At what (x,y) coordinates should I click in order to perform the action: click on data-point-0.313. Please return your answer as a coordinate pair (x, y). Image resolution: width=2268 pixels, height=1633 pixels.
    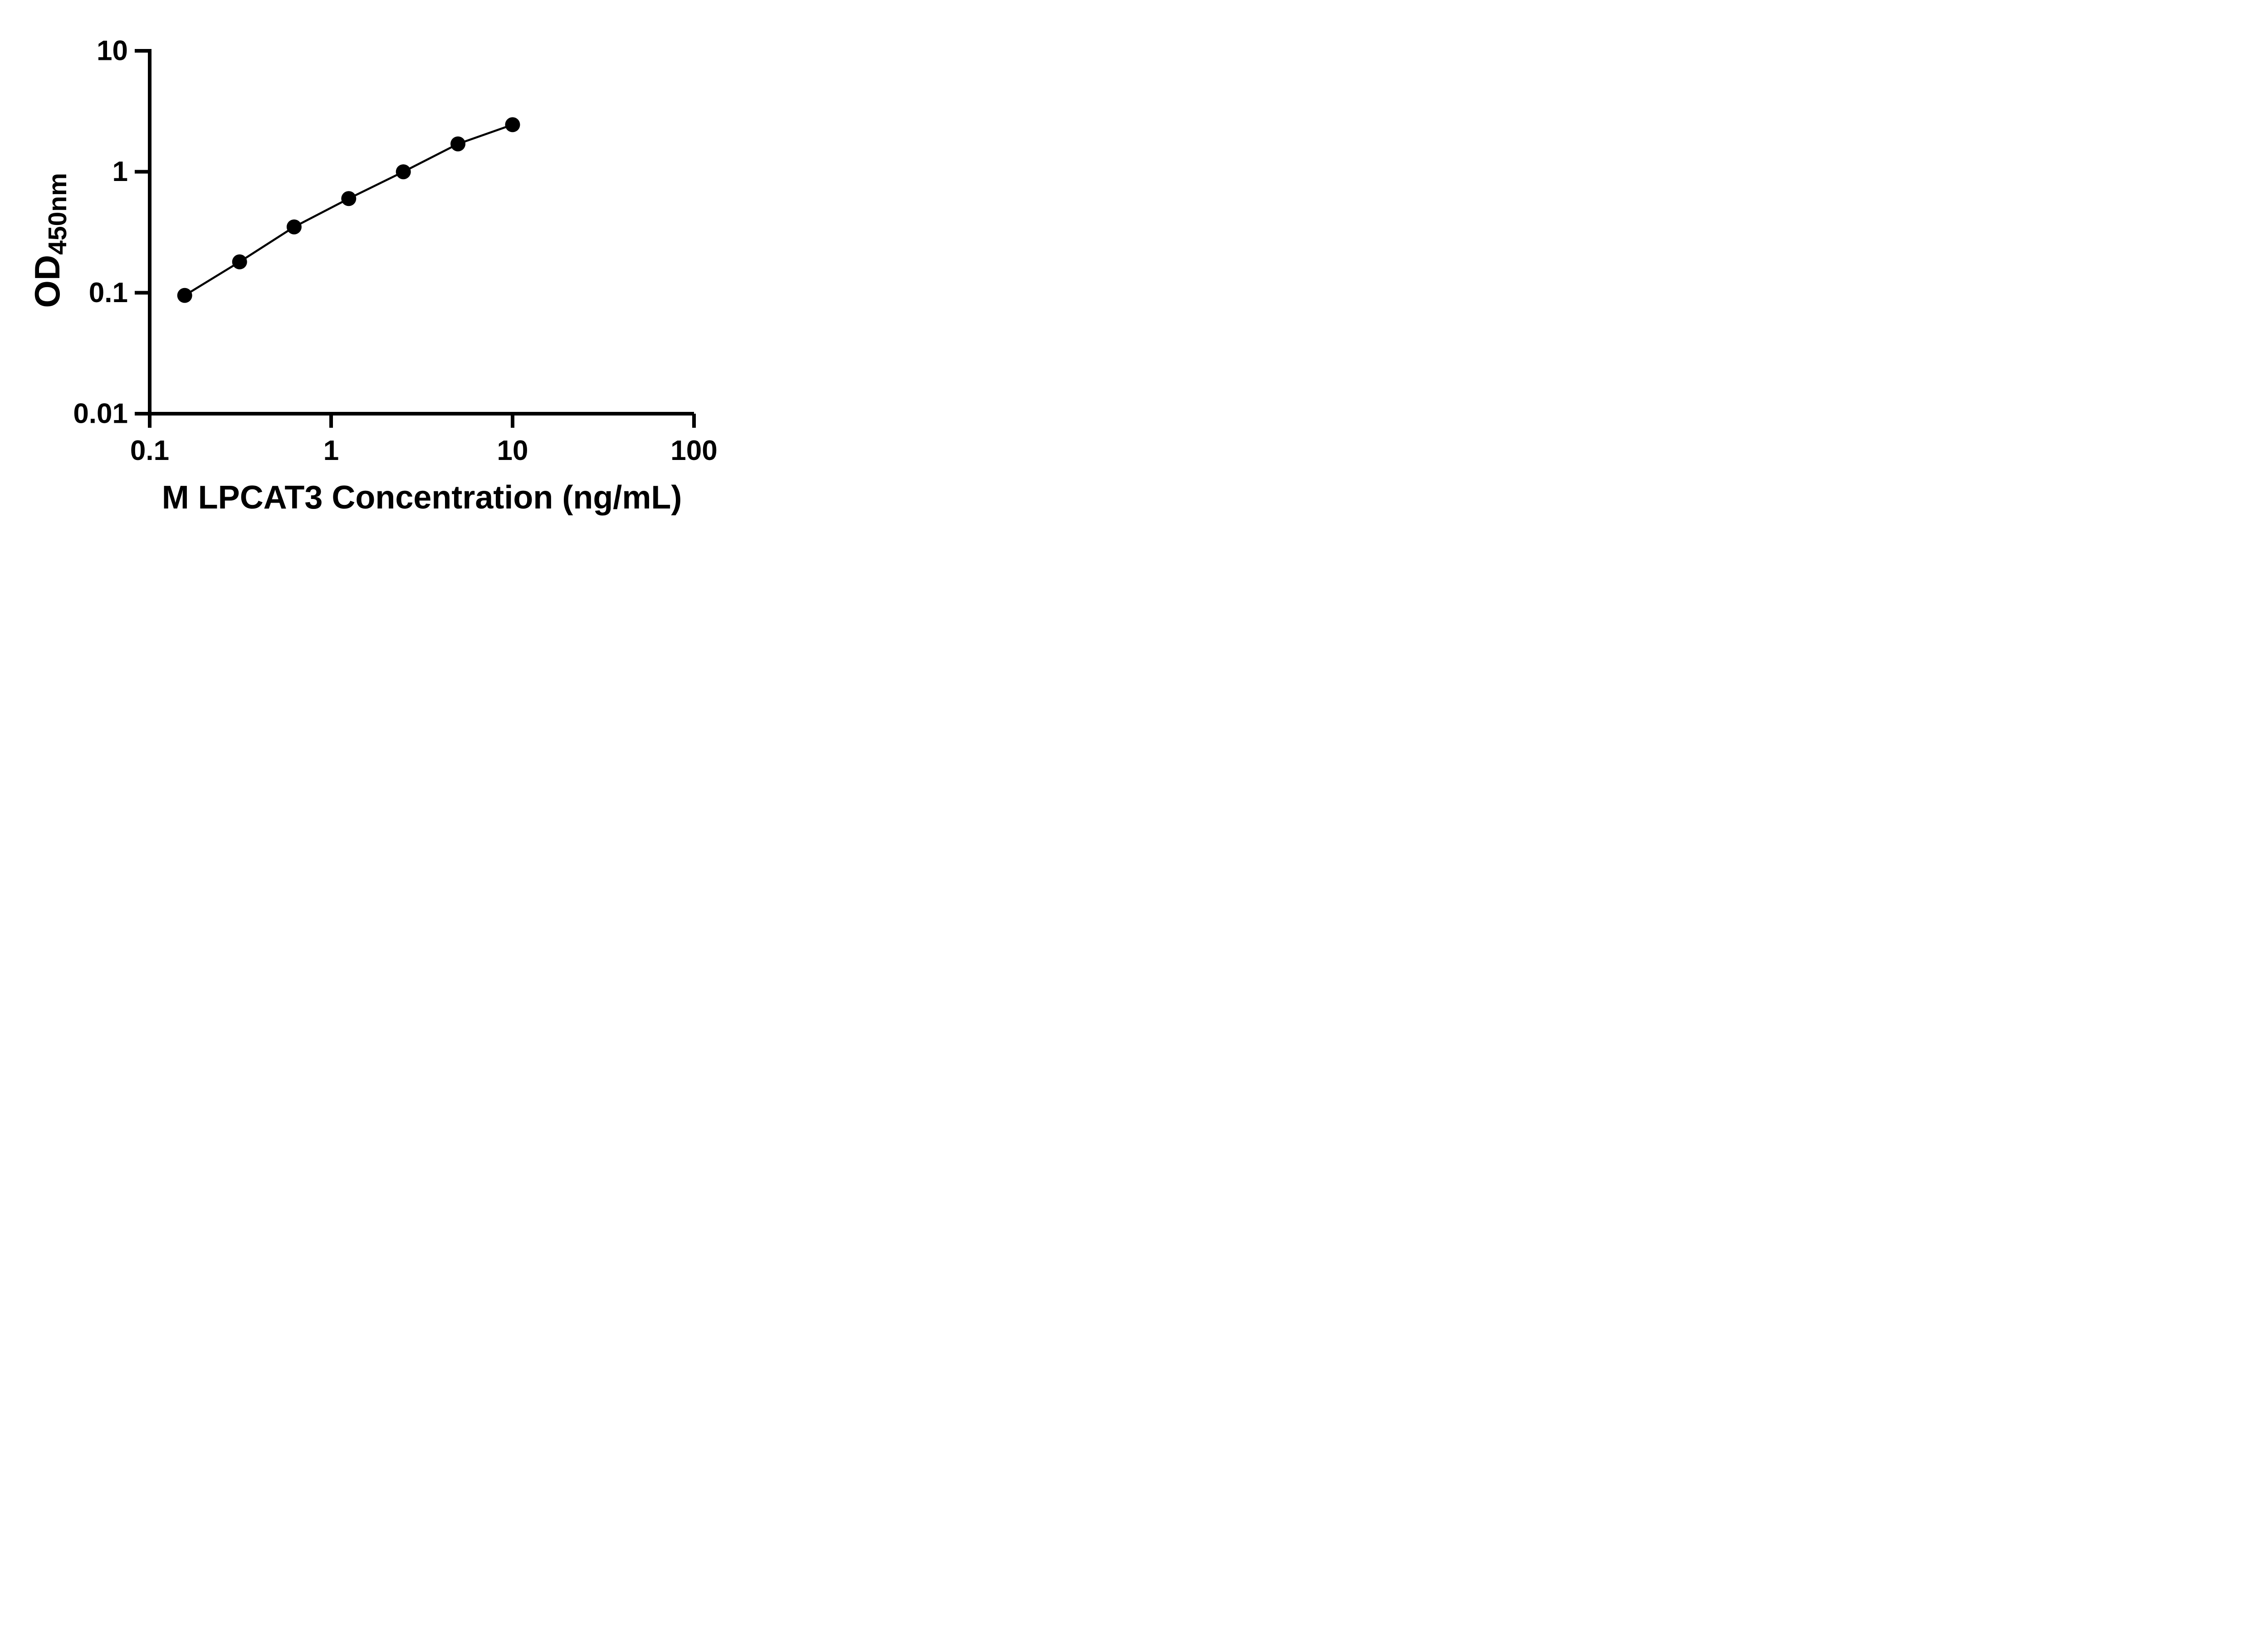
    Looking at the image, I should click on (240, 261).